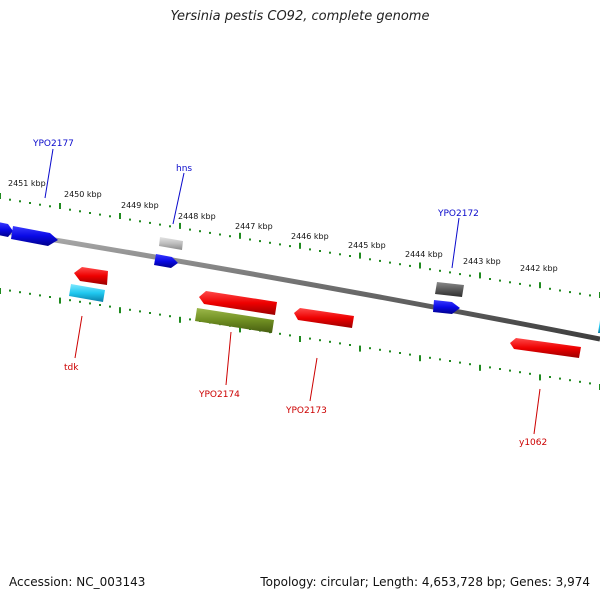  I want to click on kbp-label: 2451 kbp, so click(27, 183).